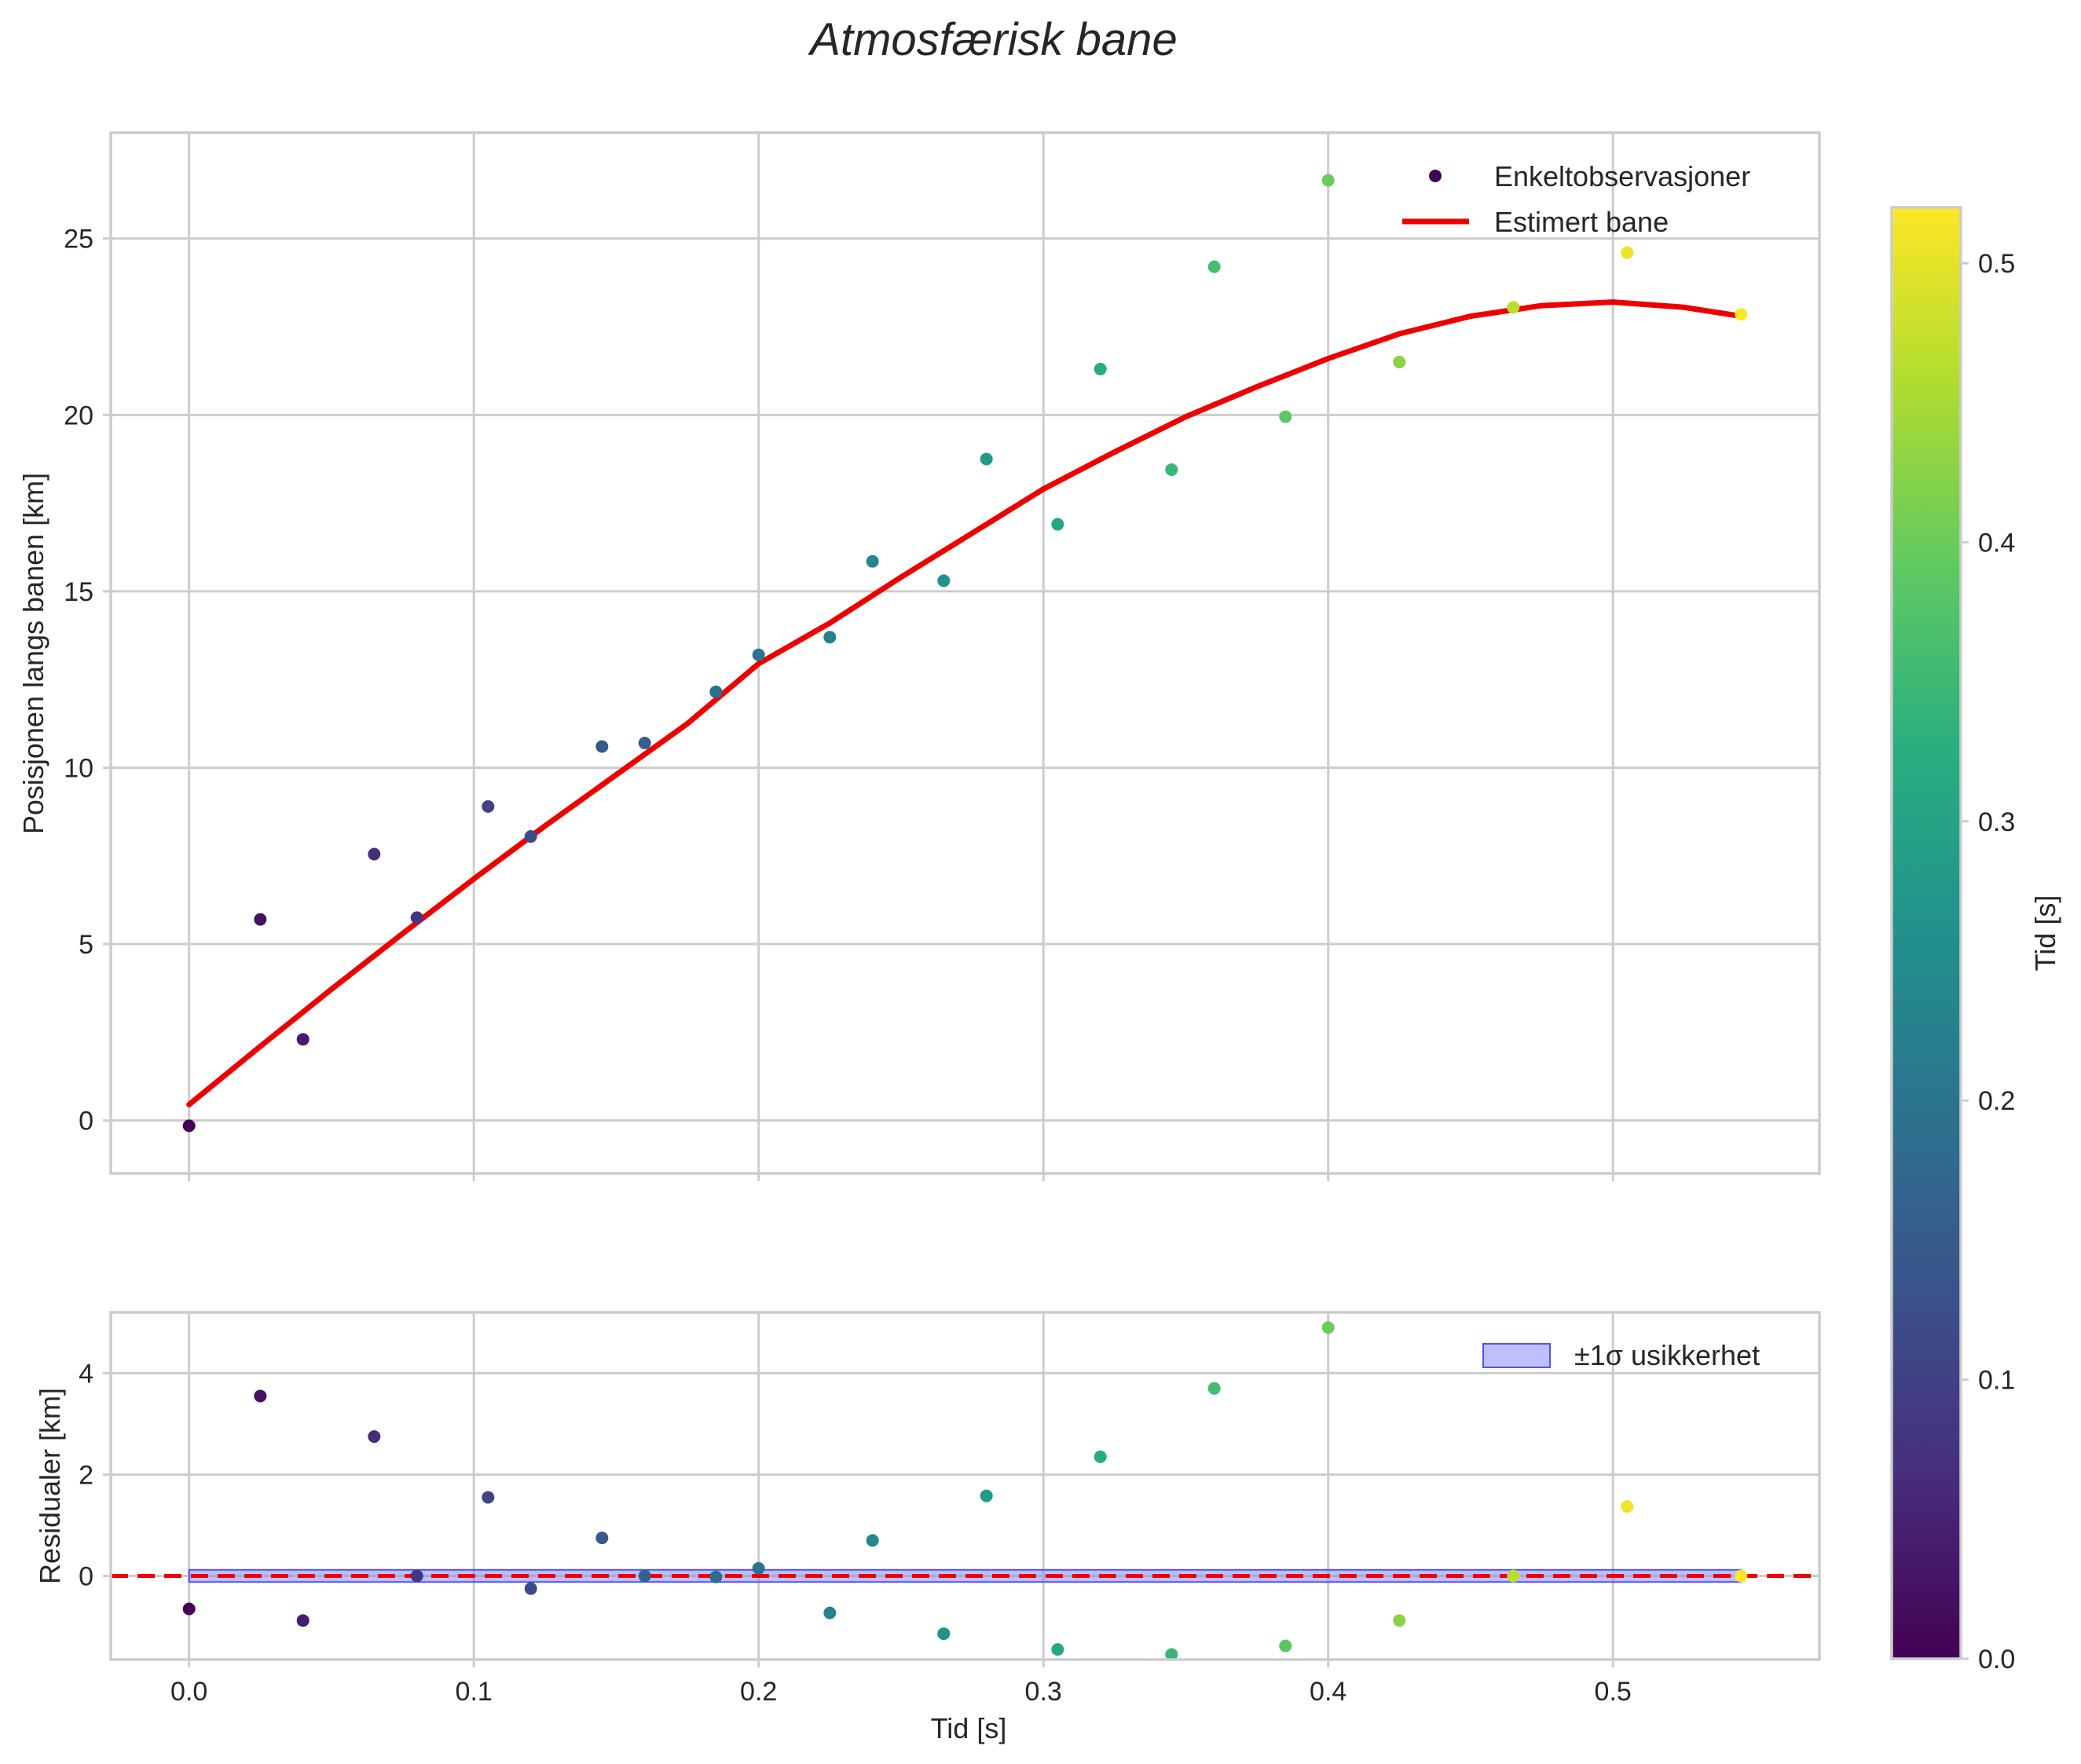 This screenshot has width=2081, height=1764. I want to click on residual-y-tick-label: 2, so click(86, 1475).